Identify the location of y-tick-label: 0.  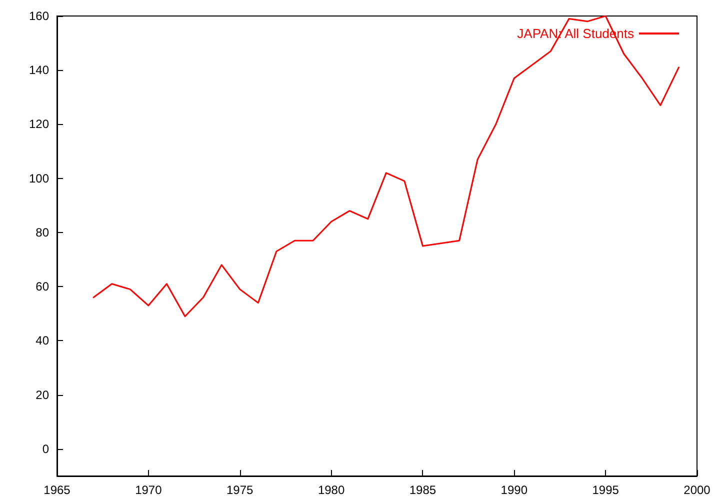
(46, 449).